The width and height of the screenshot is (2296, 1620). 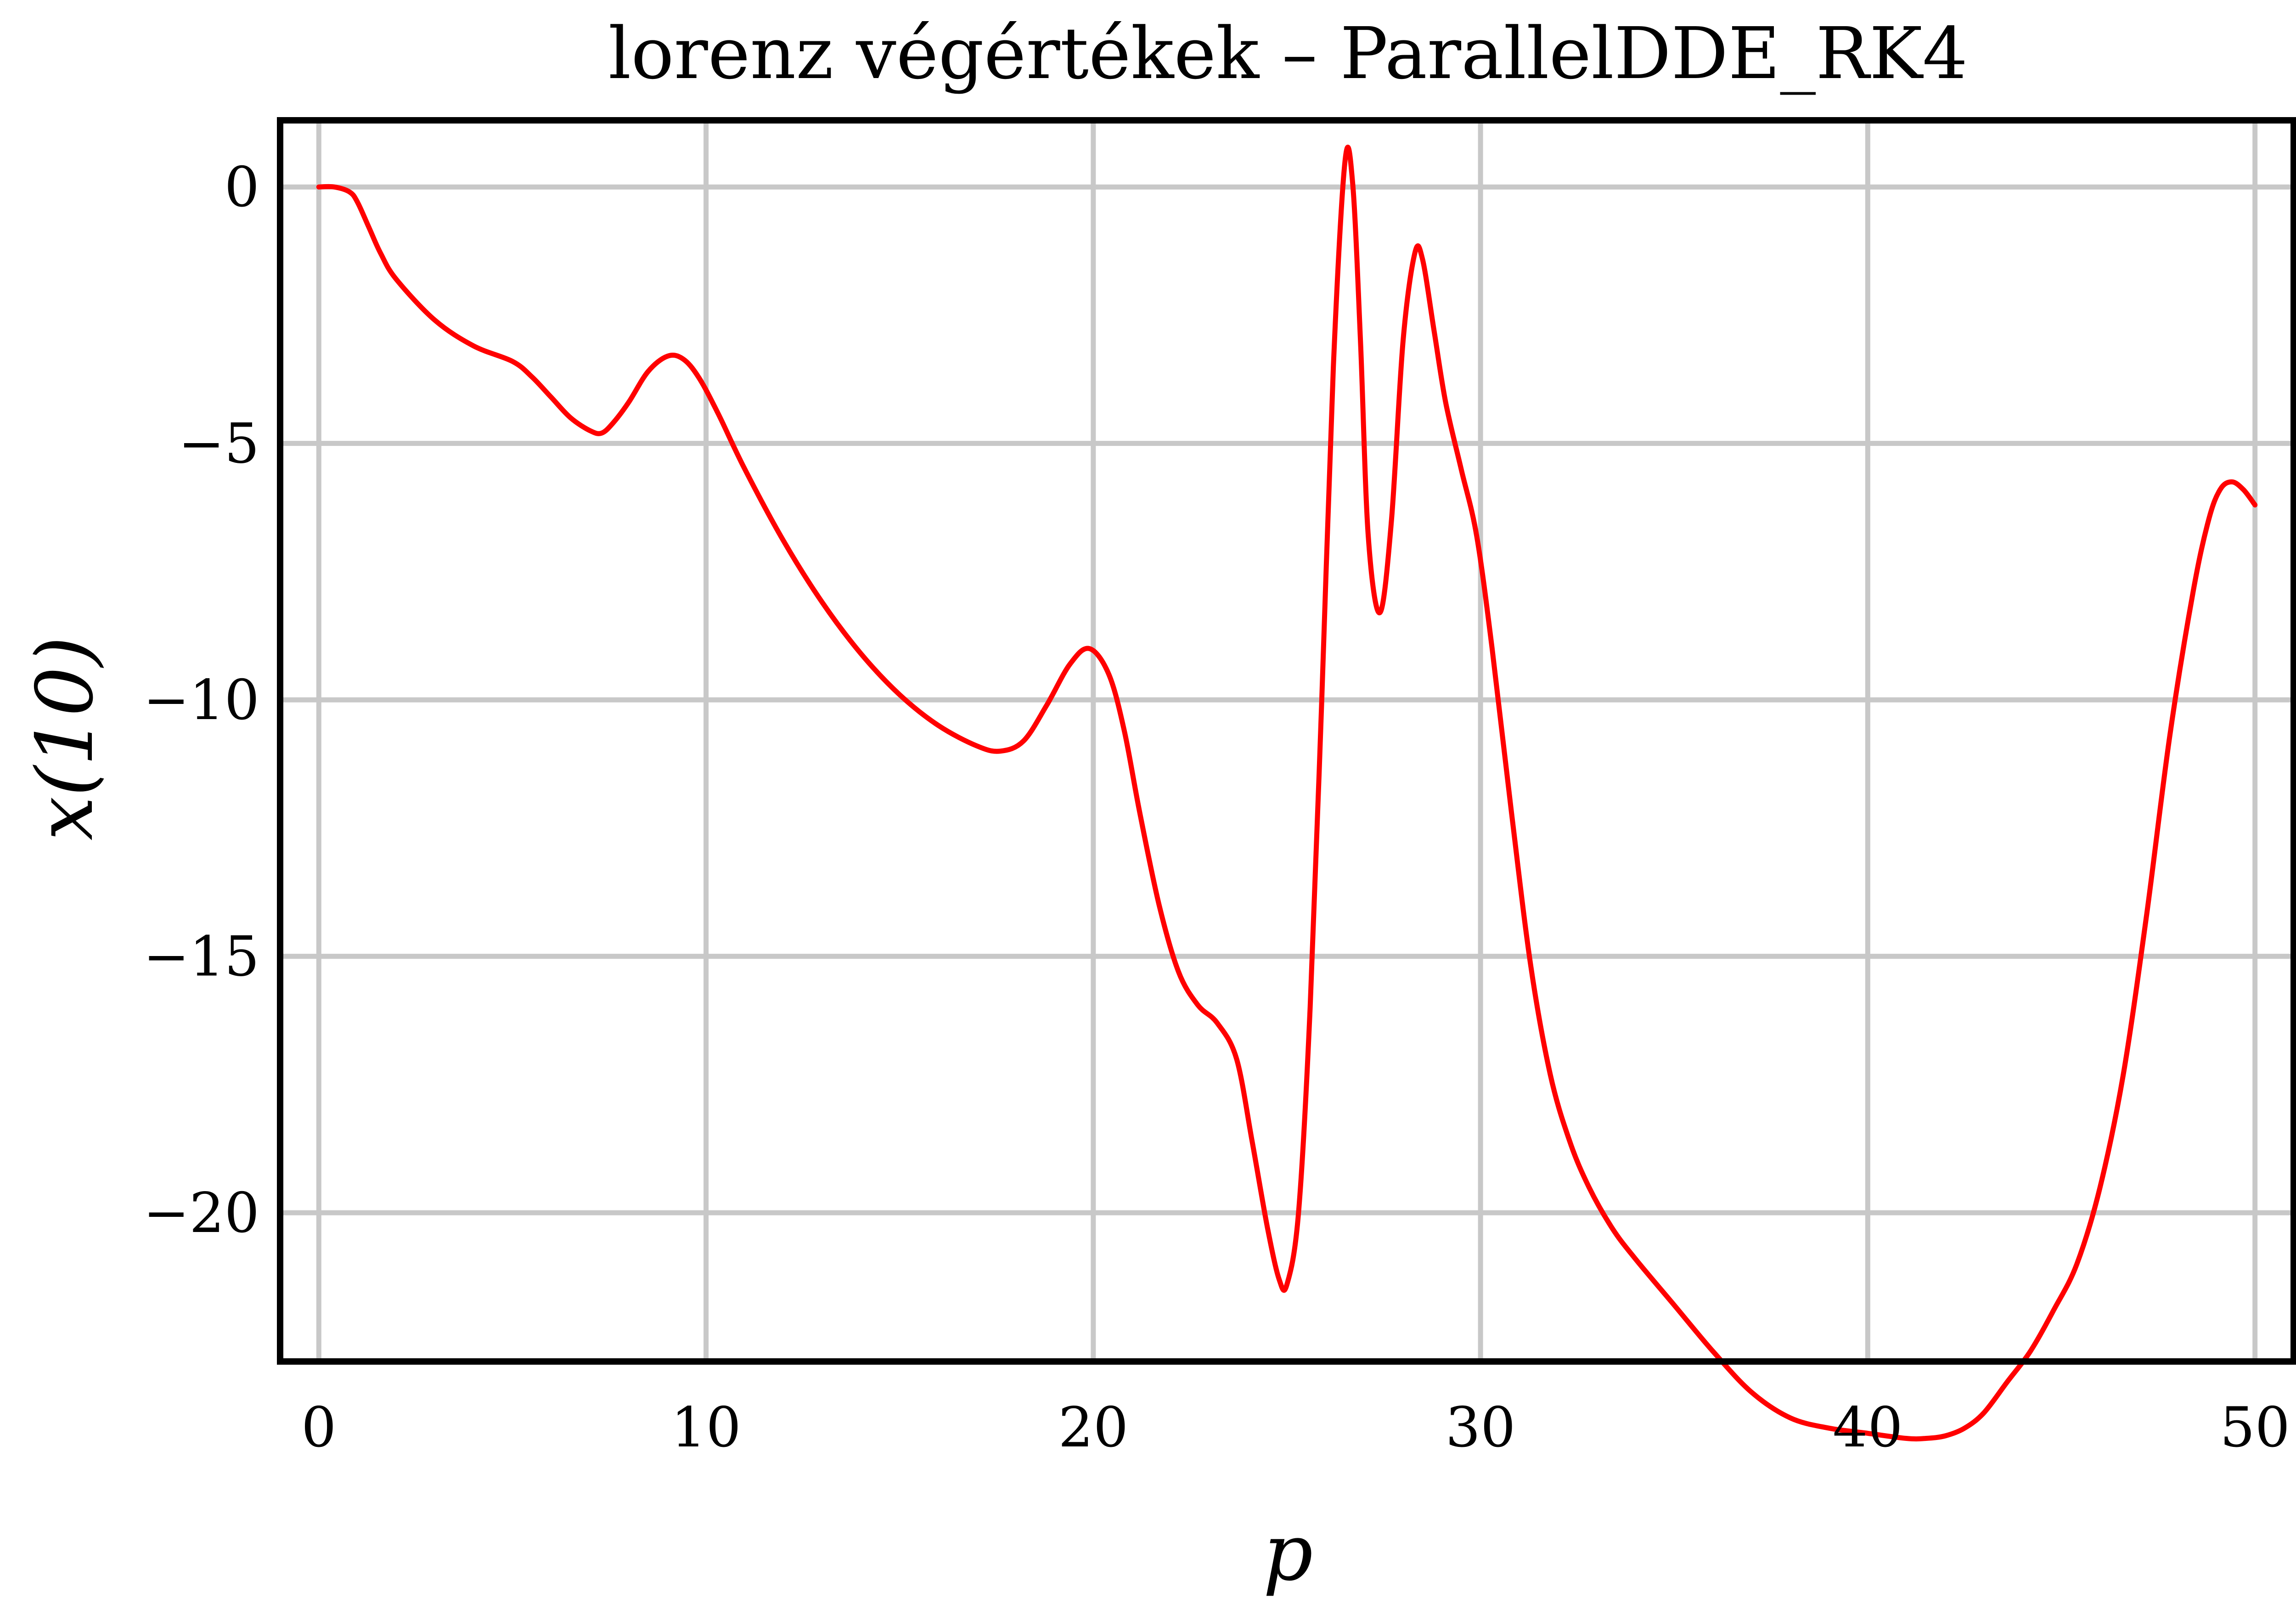 I want to click on x-tick-labels: 0 10 20 30 40 50, so click(x=1295, y=1428).